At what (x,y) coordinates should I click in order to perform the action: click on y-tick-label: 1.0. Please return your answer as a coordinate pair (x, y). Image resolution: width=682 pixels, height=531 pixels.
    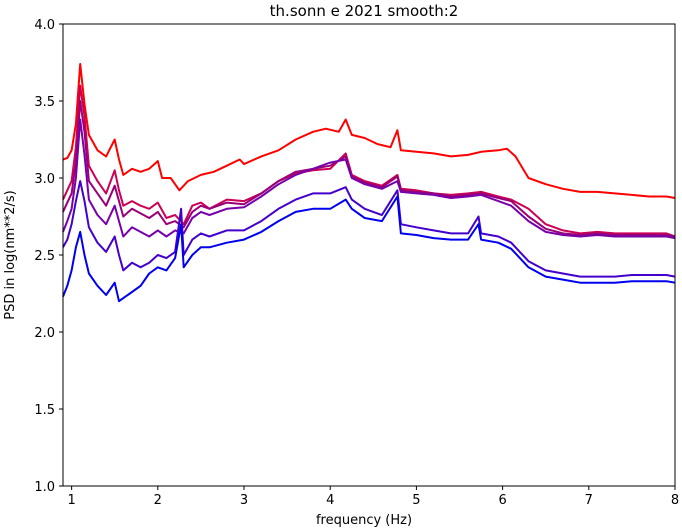
    Looking at the image, I should click on (44, 487).